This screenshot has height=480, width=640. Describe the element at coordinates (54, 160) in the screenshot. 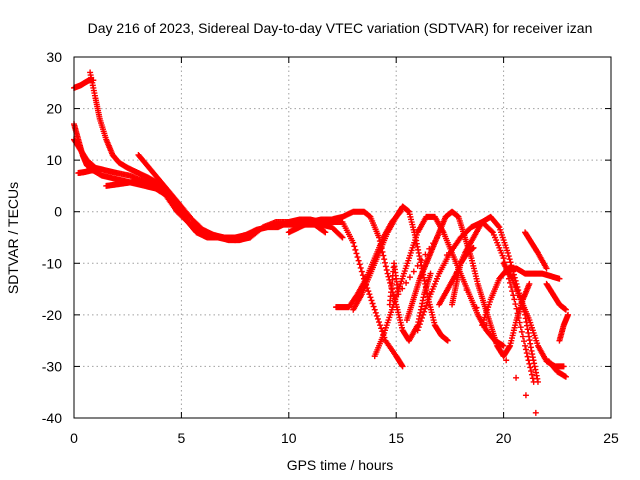

I see `y-tick-label: 10` at that location.